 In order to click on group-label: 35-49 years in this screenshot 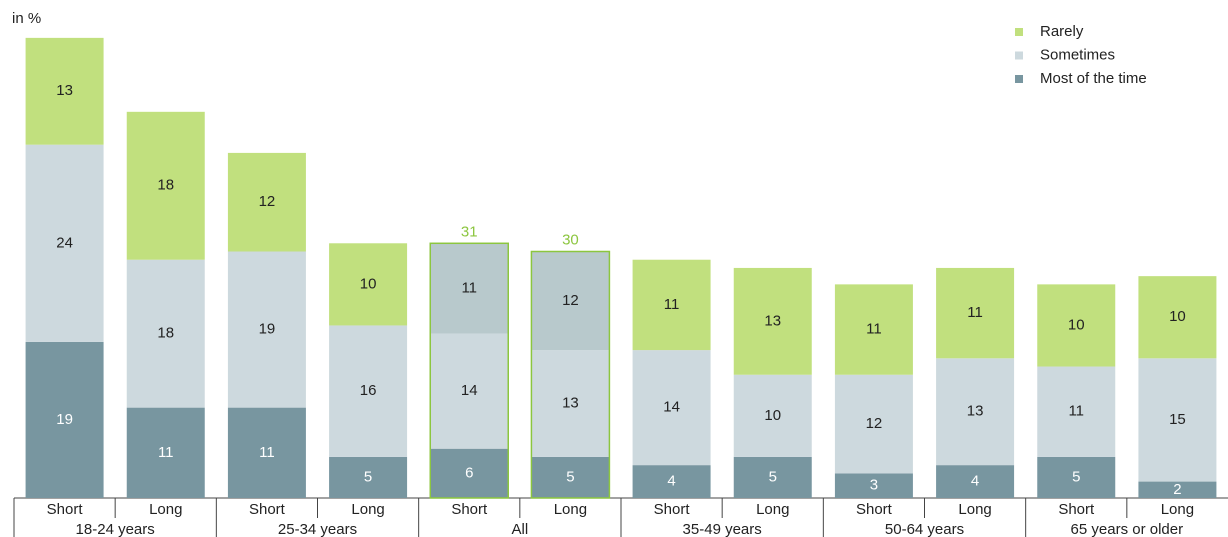, I will do `click(722, 529)`.